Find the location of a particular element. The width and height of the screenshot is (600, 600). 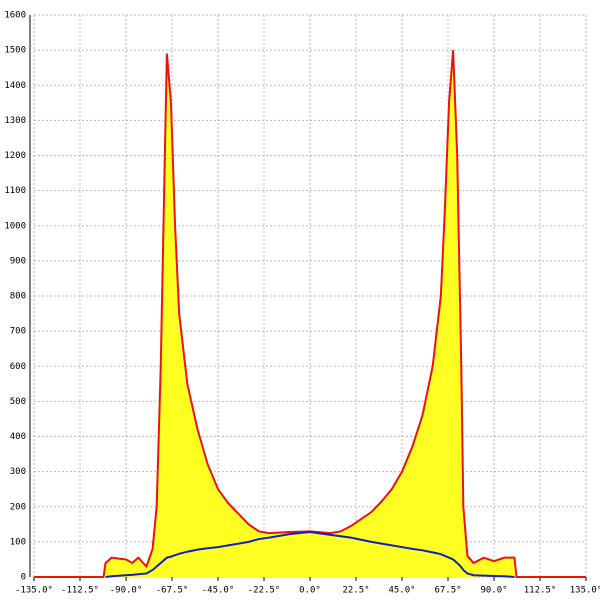

x-tick-label: -112.5° is located at coordinates (80, 591).